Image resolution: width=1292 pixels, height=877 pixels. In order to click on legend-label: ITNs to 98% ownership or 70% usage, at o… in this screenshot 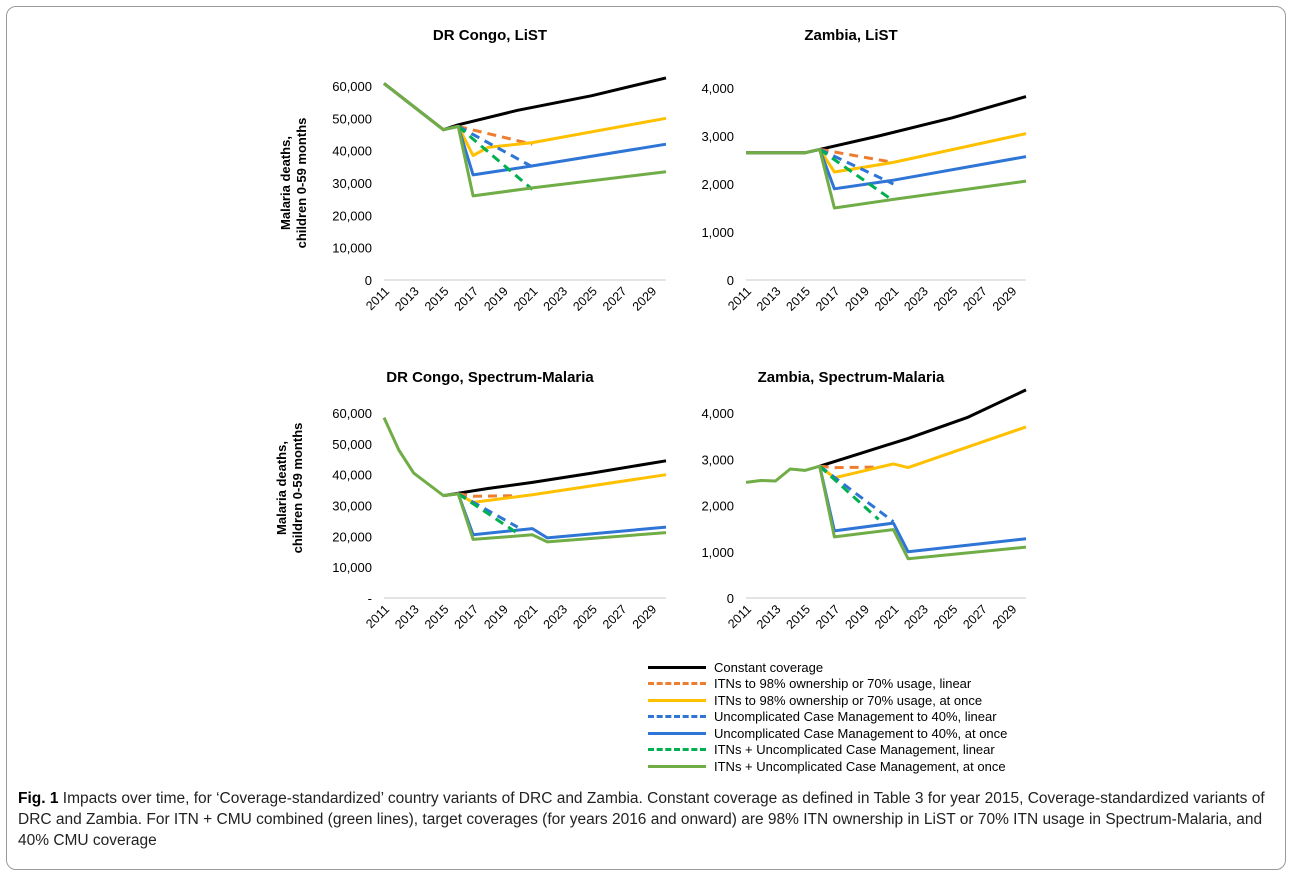, I will do `click(848, 700)`.